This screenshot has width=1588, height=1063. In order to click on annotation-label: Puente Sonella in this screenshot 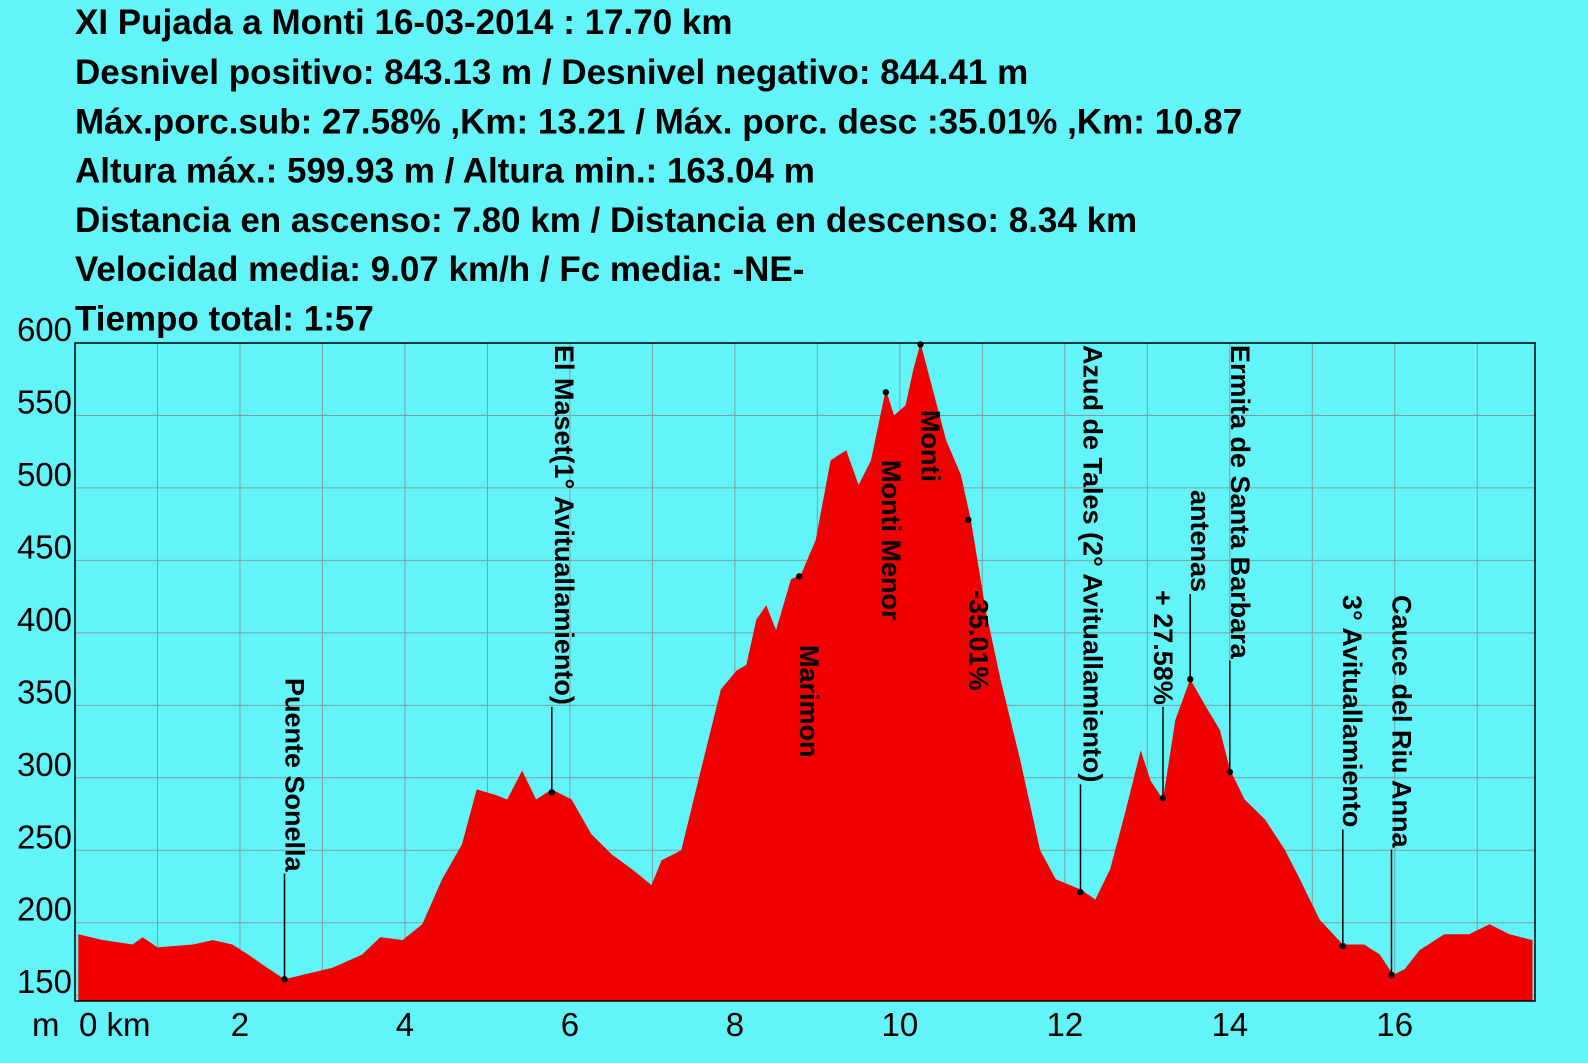, I will do `click(295, 775)`.